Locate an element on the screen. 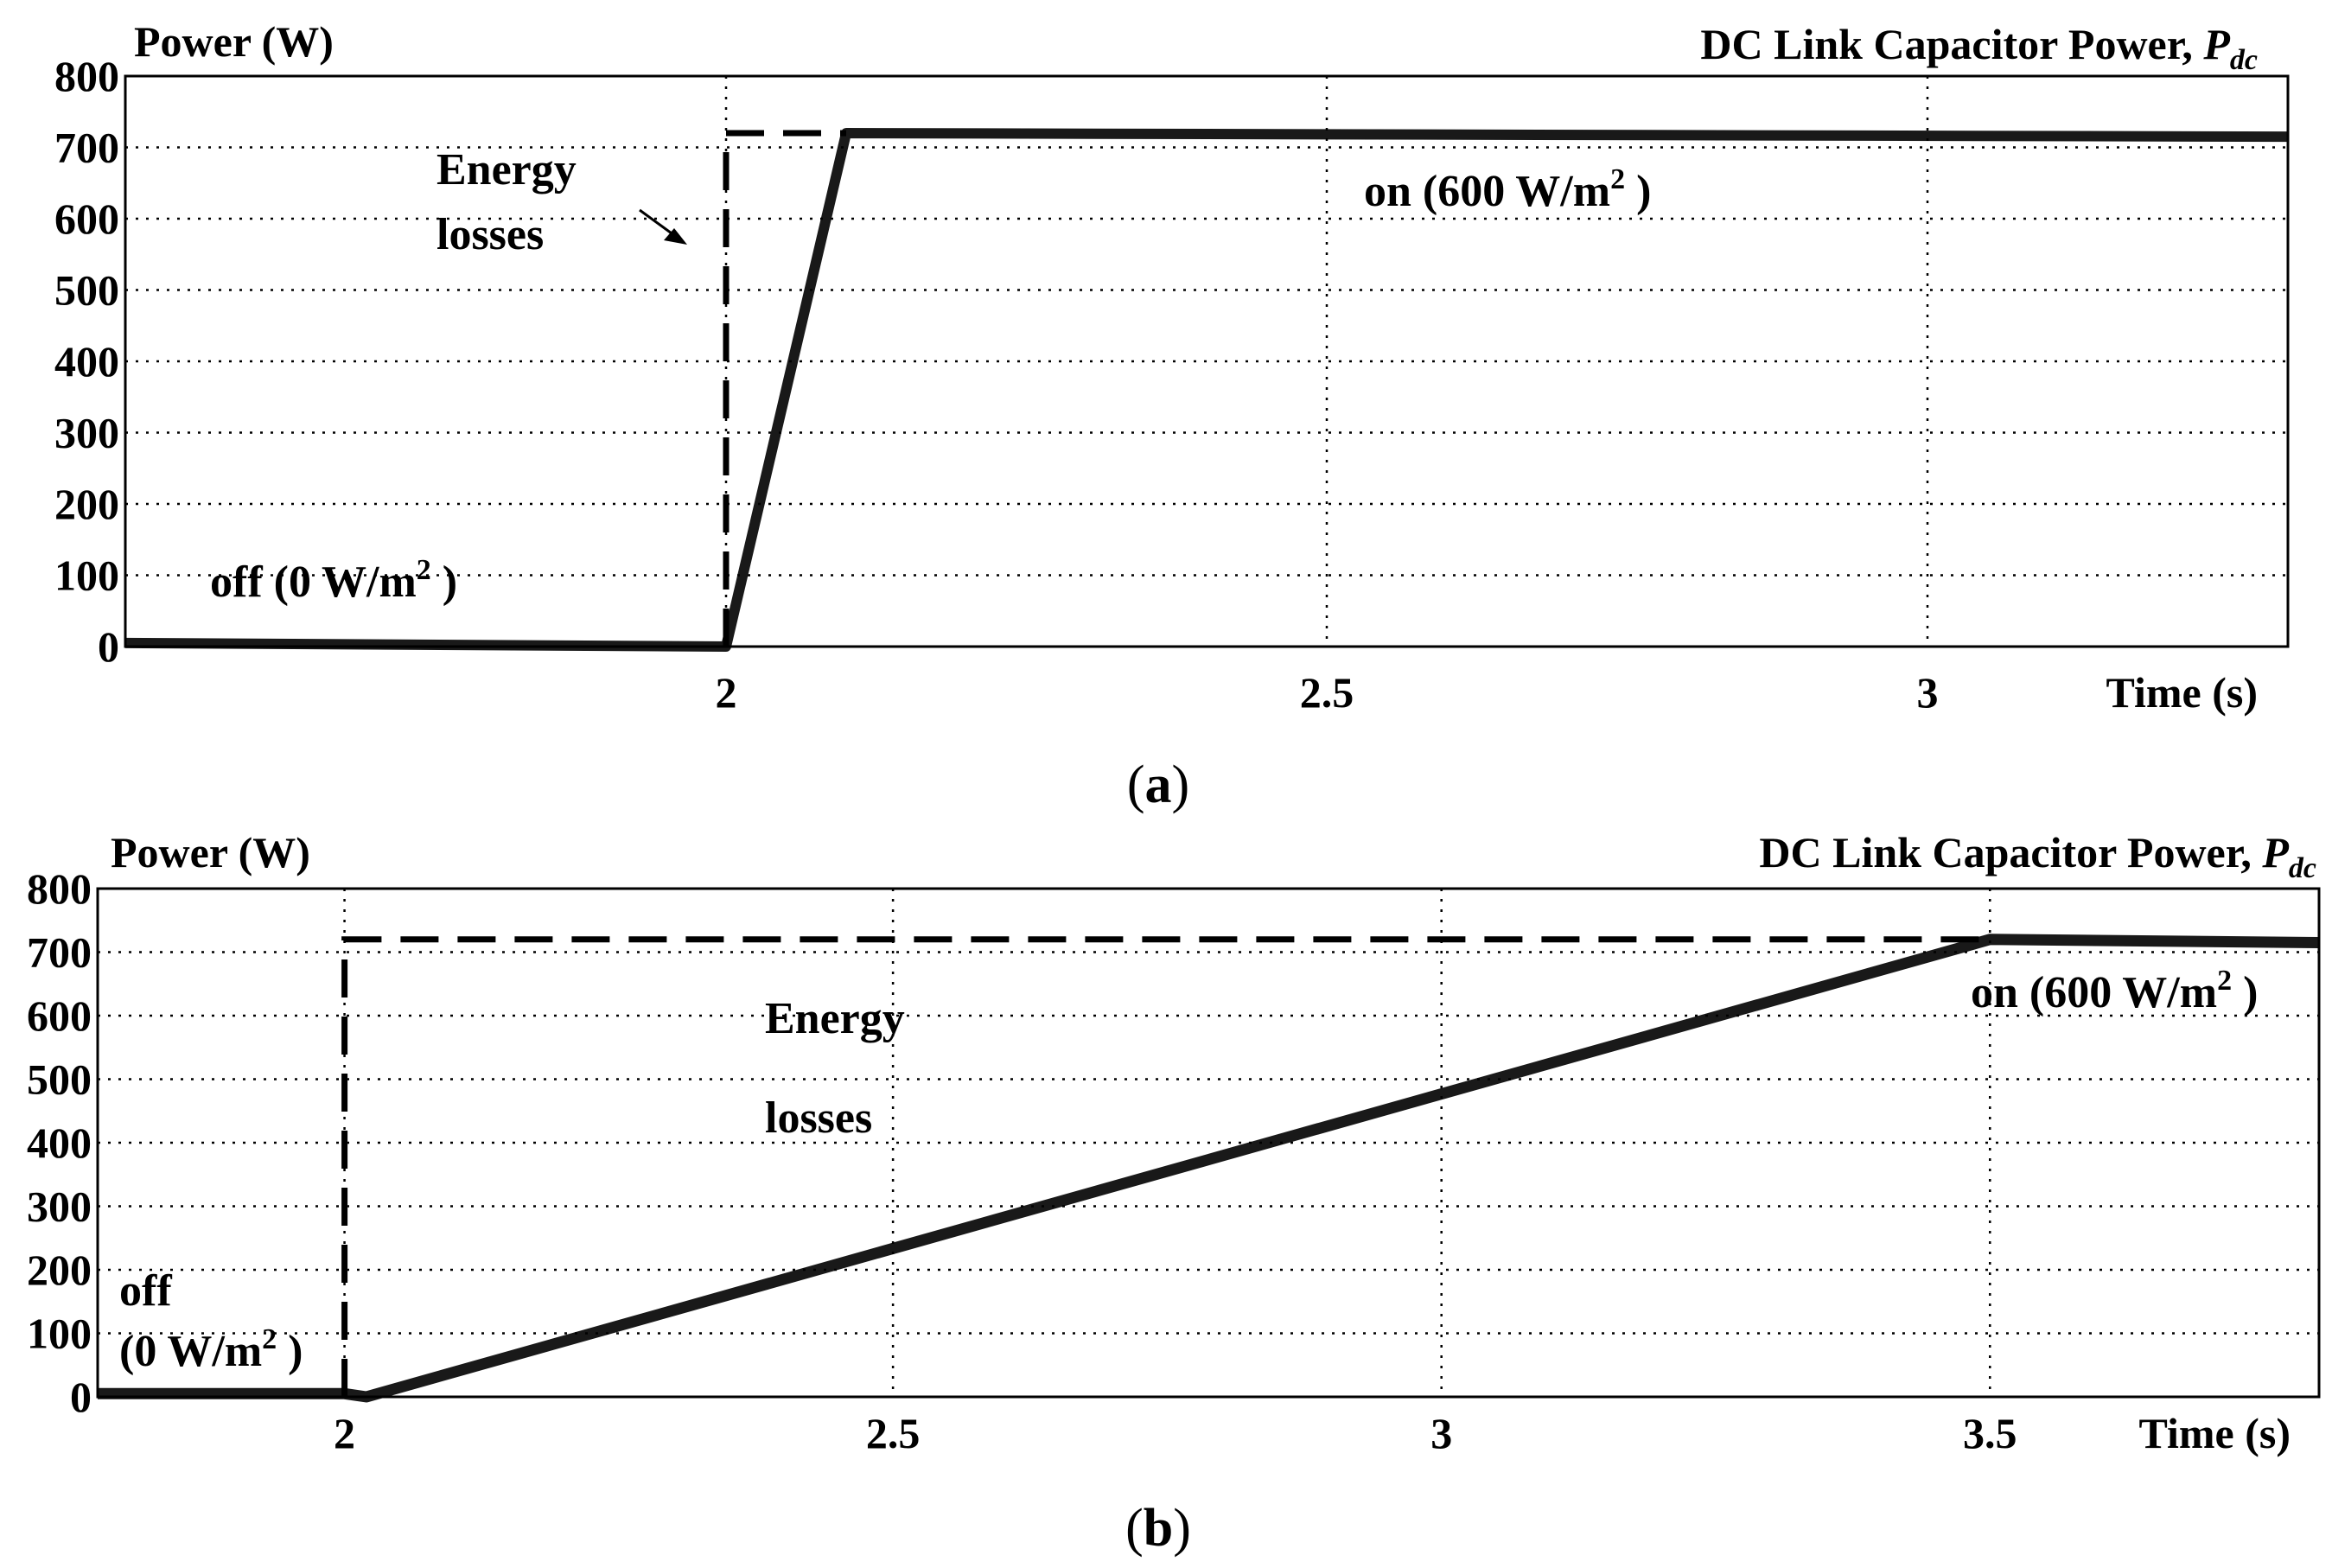  y-axis-label-panel-b: Power (W) is located at coordinates (210, 852).